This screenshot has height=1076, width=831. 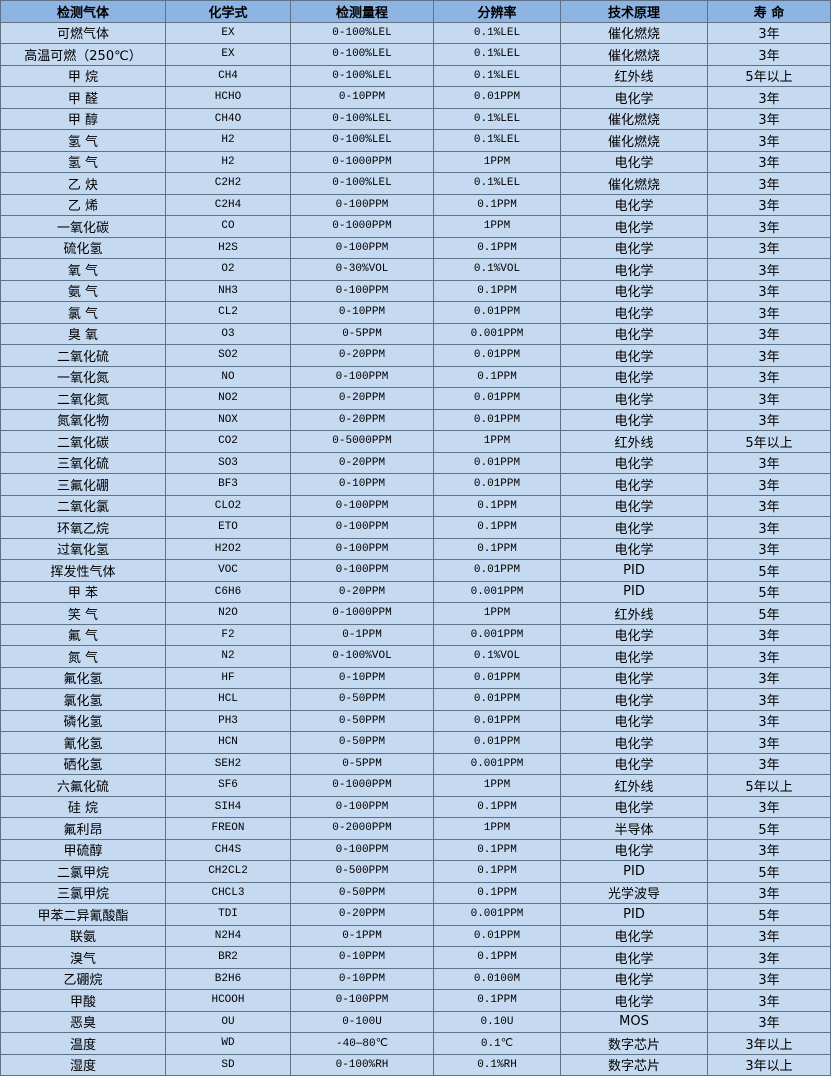 What do you see at coordinates (83, 376) in the screenshot?
I see `cell-gas: 一氧化氮` at bounding box center [83, 376].